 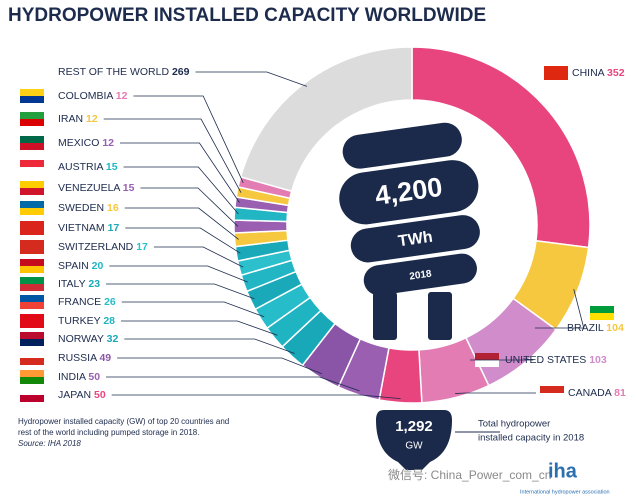 I want to click on value-label: 16, so click(x=113, y=208).